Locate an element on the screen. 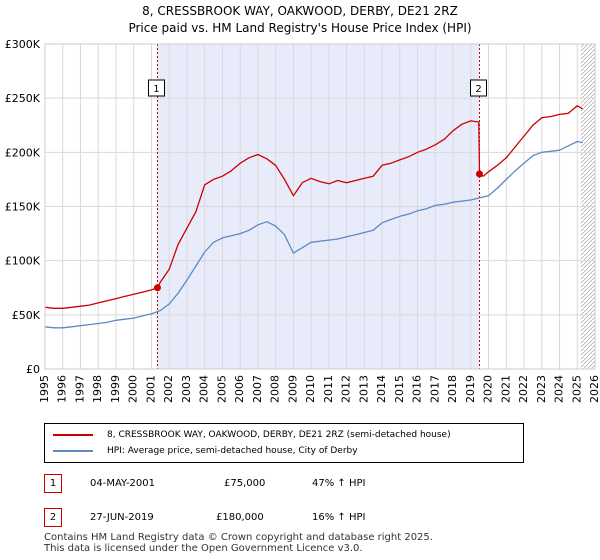 The width and height of the screenshot is (600, 560). x-tick-label: 2005 is located at coordinates (221, 389).